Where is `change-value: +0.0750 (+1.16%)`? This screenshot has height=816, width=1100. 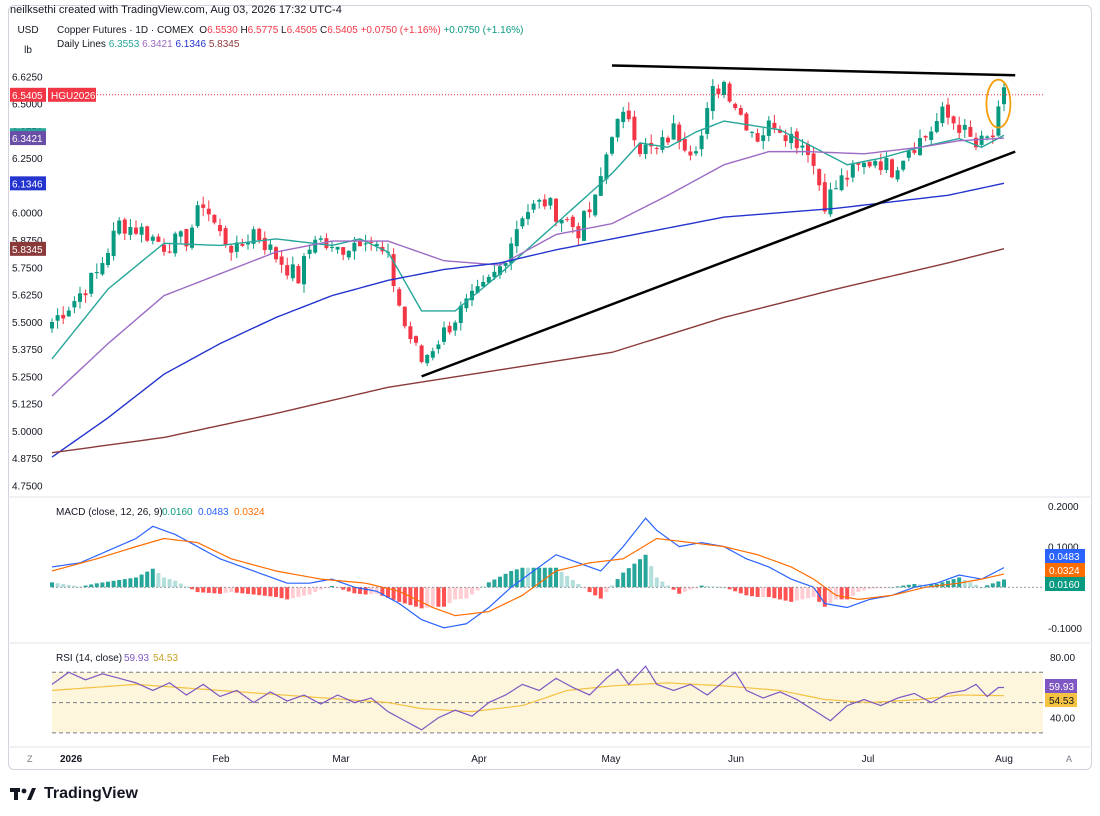 change-value: +0.0750 (+1.16%) is located at coordinates (400, 30).